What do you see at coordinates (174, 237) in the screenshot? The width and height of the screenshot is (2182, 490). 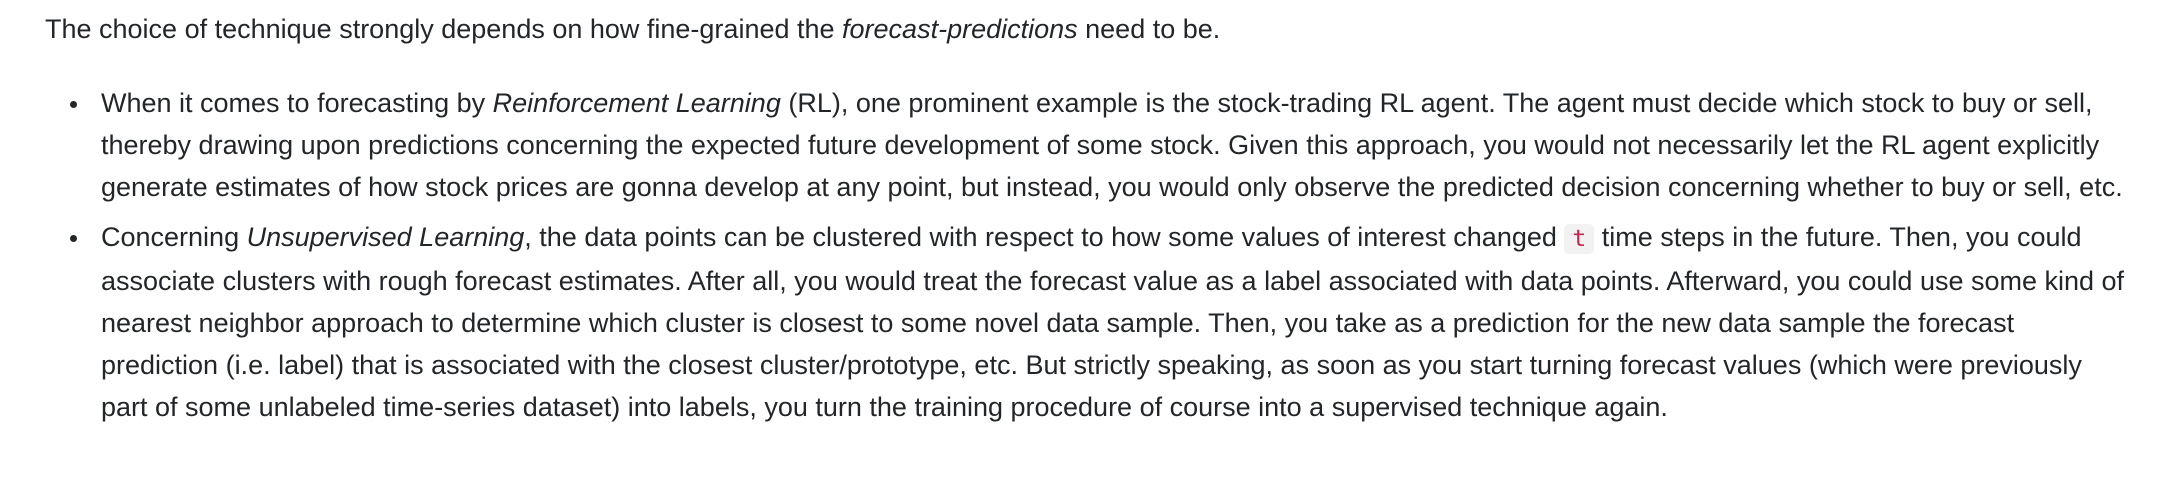 I see `bullet-2-text-start: Concerning` at bounding box center [174, 237].